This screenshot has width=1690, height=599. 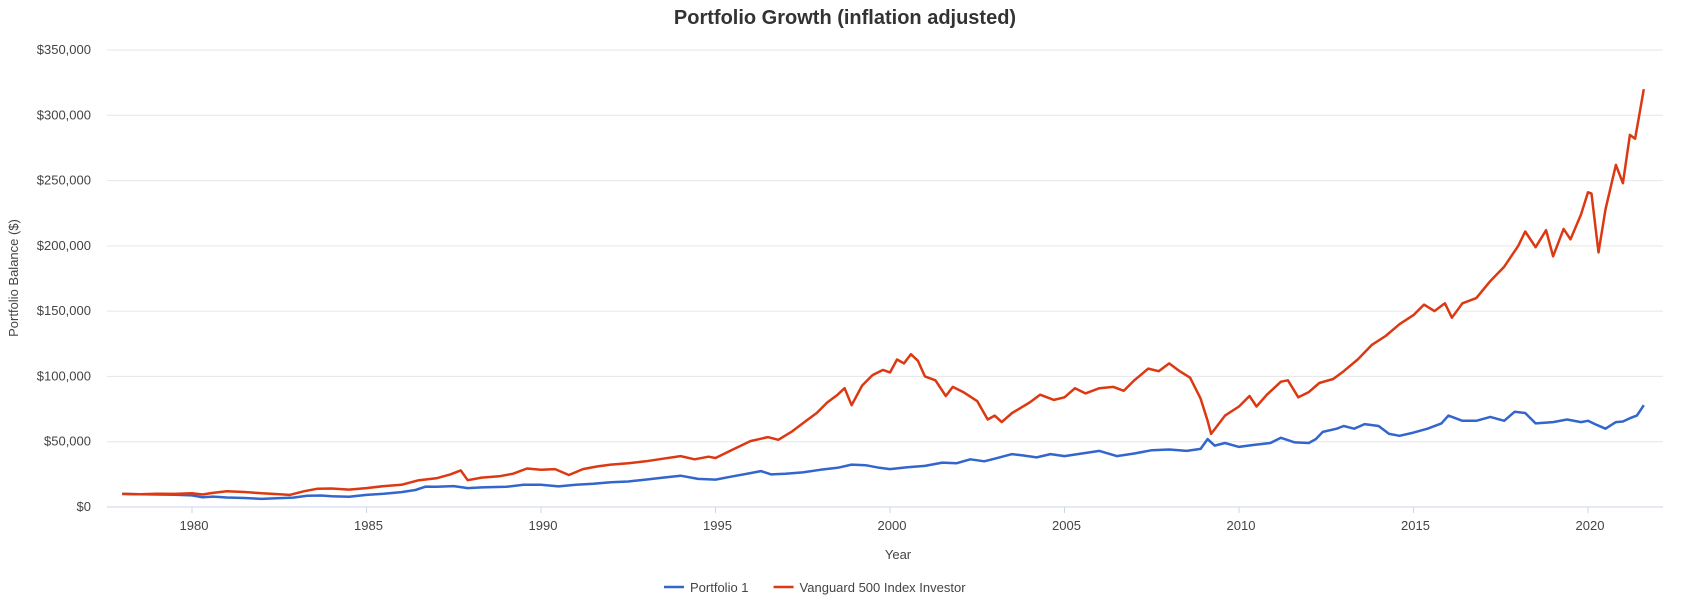 I want to click on y-tick-label: $250,000, so click(x=64, y=180).